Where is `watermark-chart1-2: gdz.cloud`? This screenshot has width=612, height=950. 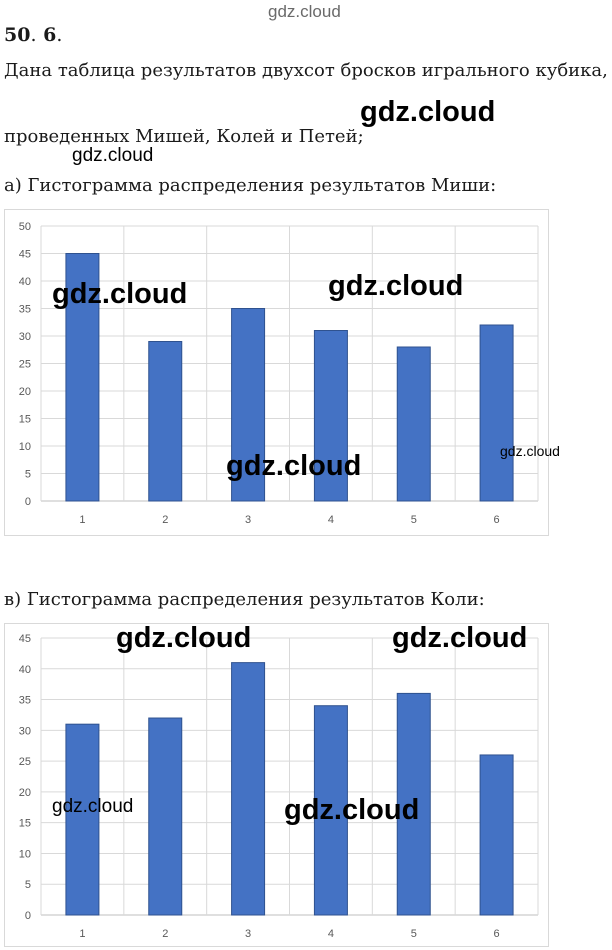
watermark-chart1-2: gdz.cloud is located at coordinates (396, 286).